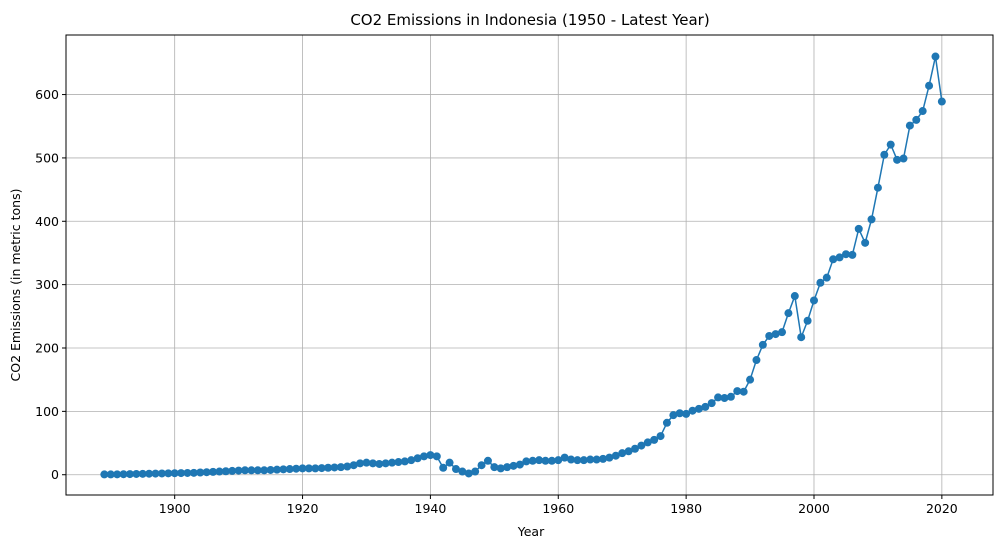 The width and height of the screenshot is (1005, 547). Describe the element at coordinates (47, 348) in the screenshot. I see `y-tick-label: 200` at that location.